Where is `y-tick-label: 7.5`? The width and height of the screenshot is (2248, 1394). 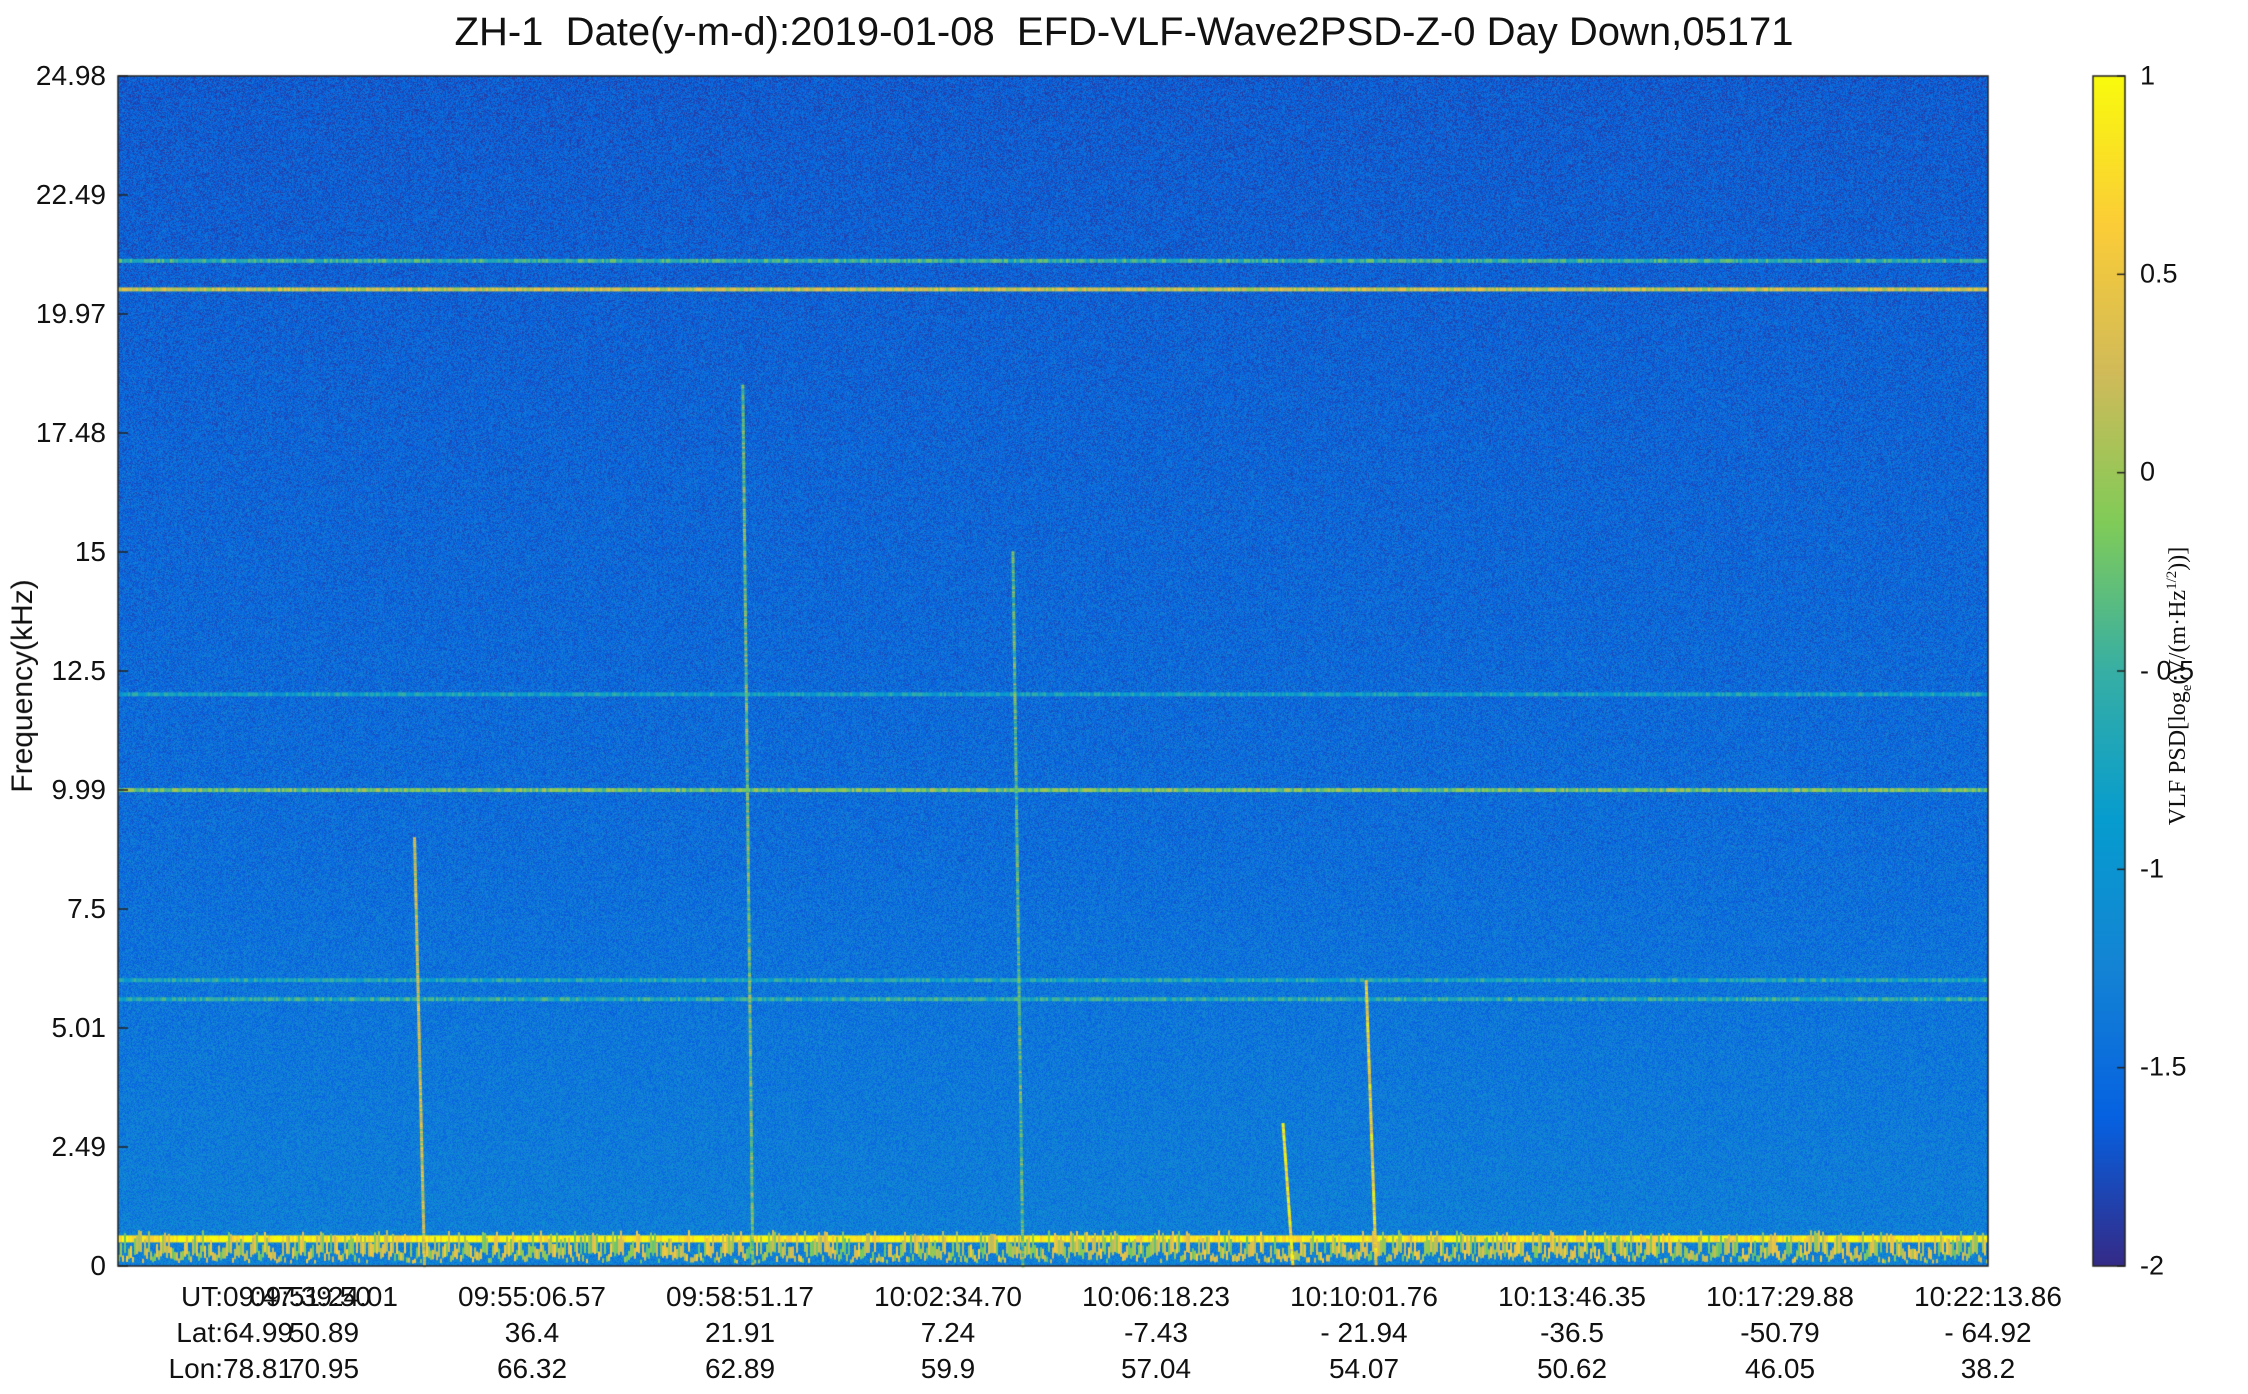
y-tick-label: 7.5 is located at coordinates (86, 908).